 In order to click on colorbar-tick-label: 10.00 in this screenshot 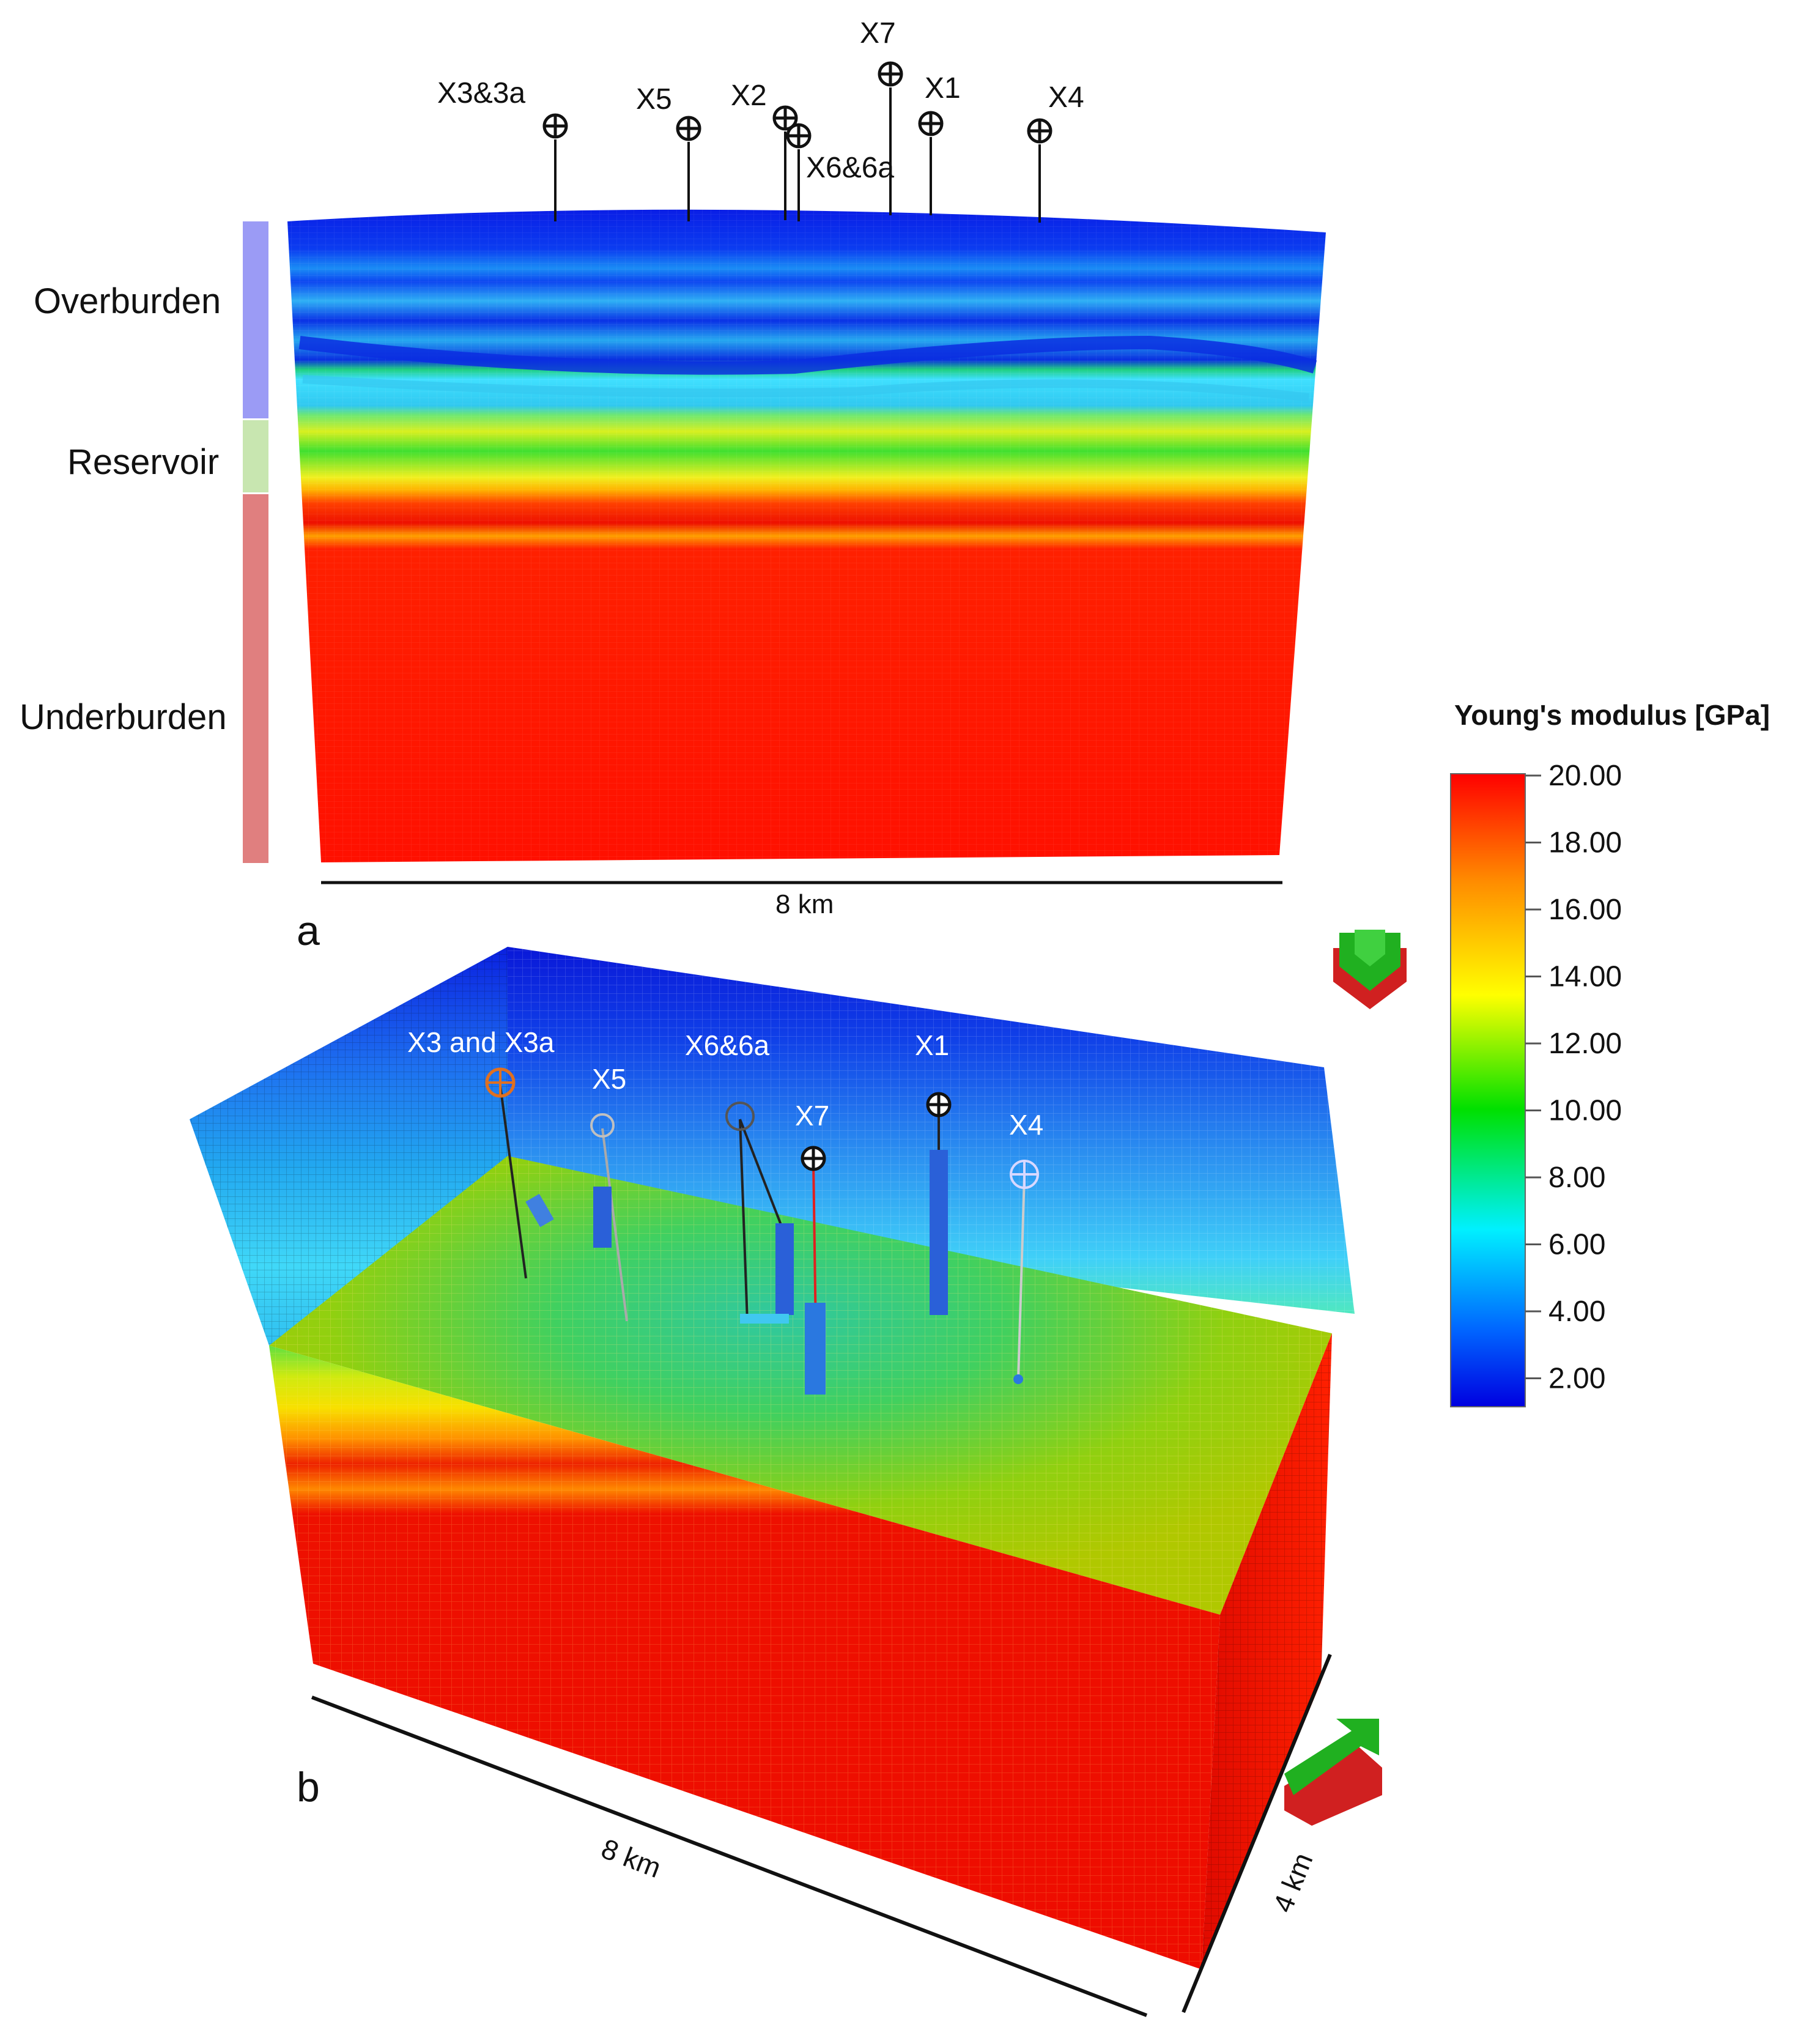, I will do `click(1585, 1111)`.